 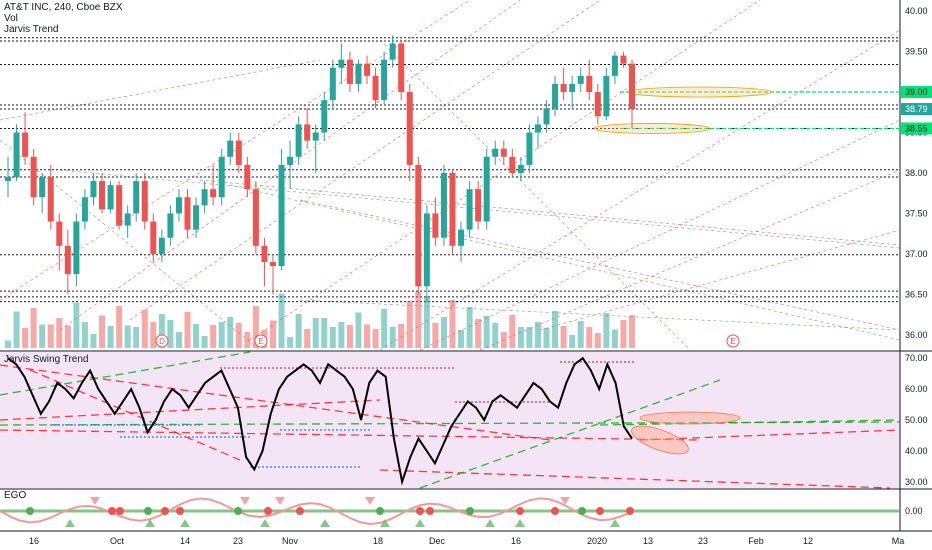 I want to click on swing-tick-label: 30.00, so click(x=916, y=482).